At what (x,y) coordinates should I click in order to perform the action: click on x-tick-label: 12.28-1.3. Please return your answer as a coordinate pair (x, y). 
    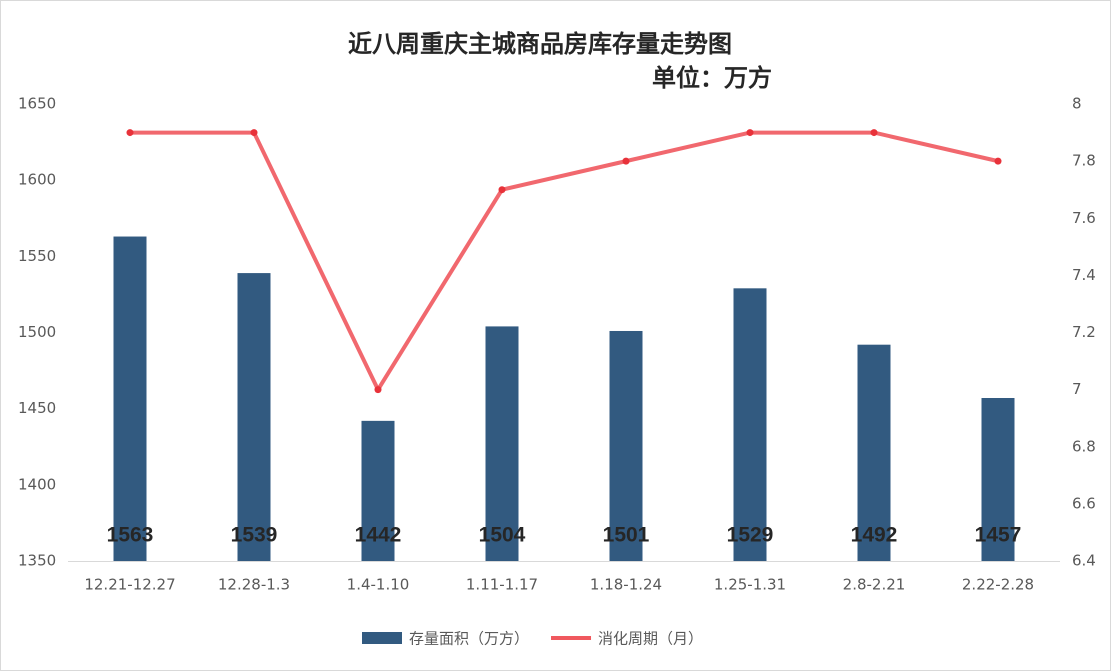
    Looking at the image, I should click on (254, 585).